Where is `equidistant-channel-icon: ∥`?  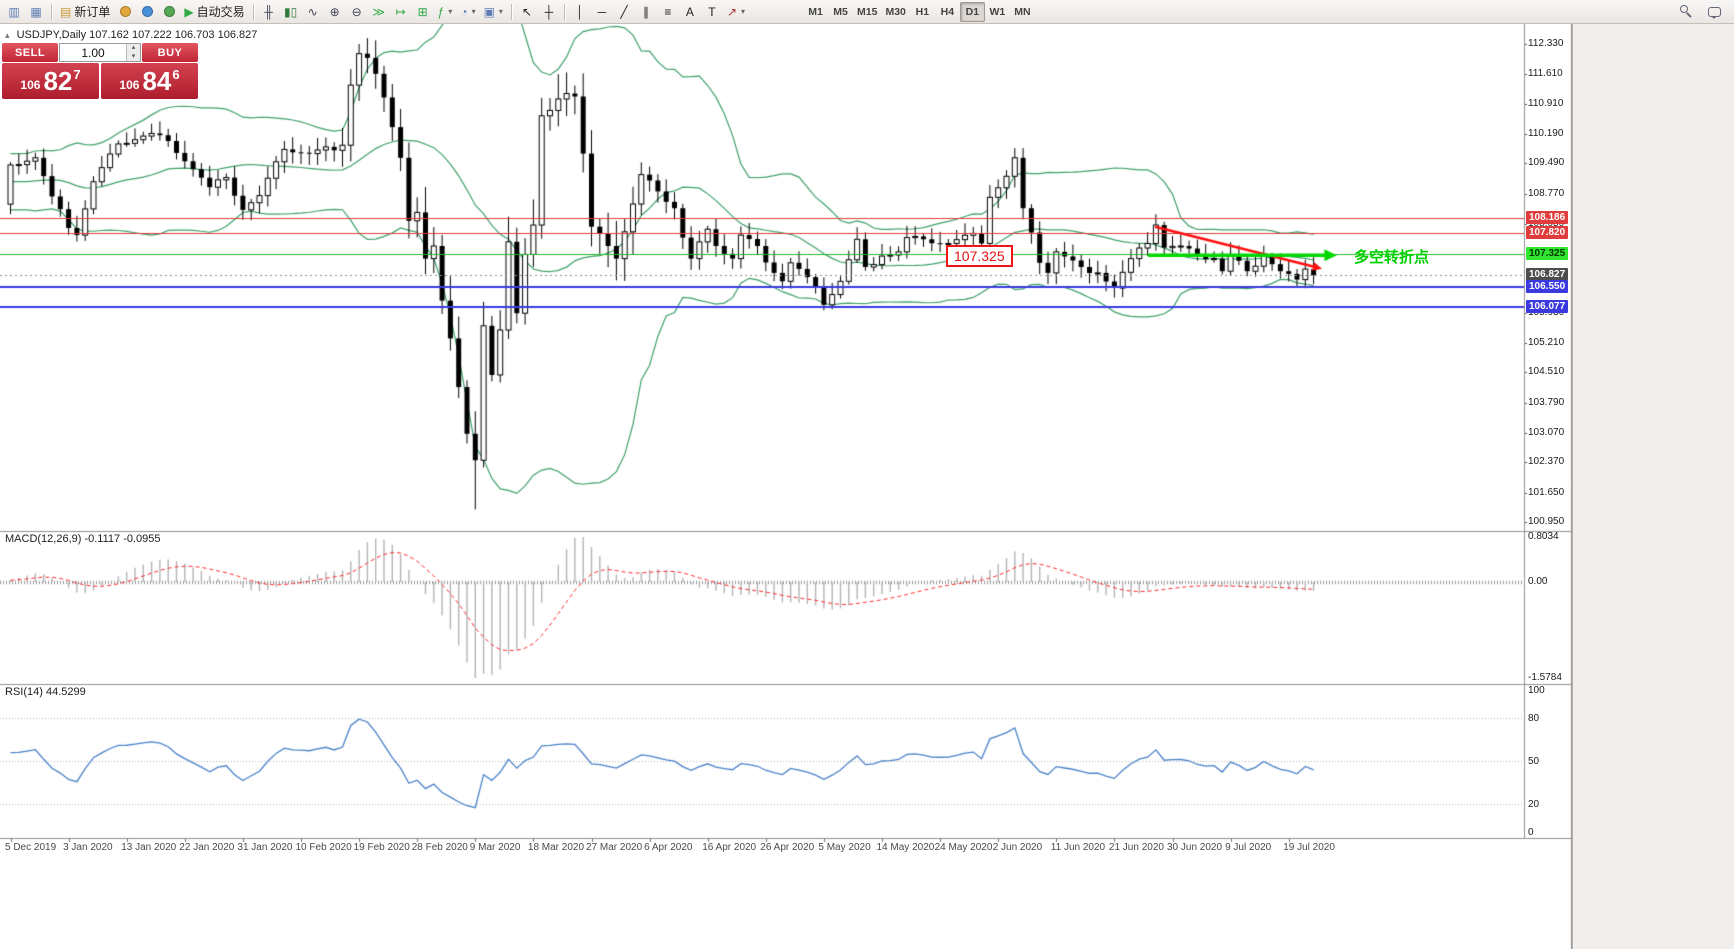 equidistant-channel-icon: ∥ is located at coordinates (646, 12).